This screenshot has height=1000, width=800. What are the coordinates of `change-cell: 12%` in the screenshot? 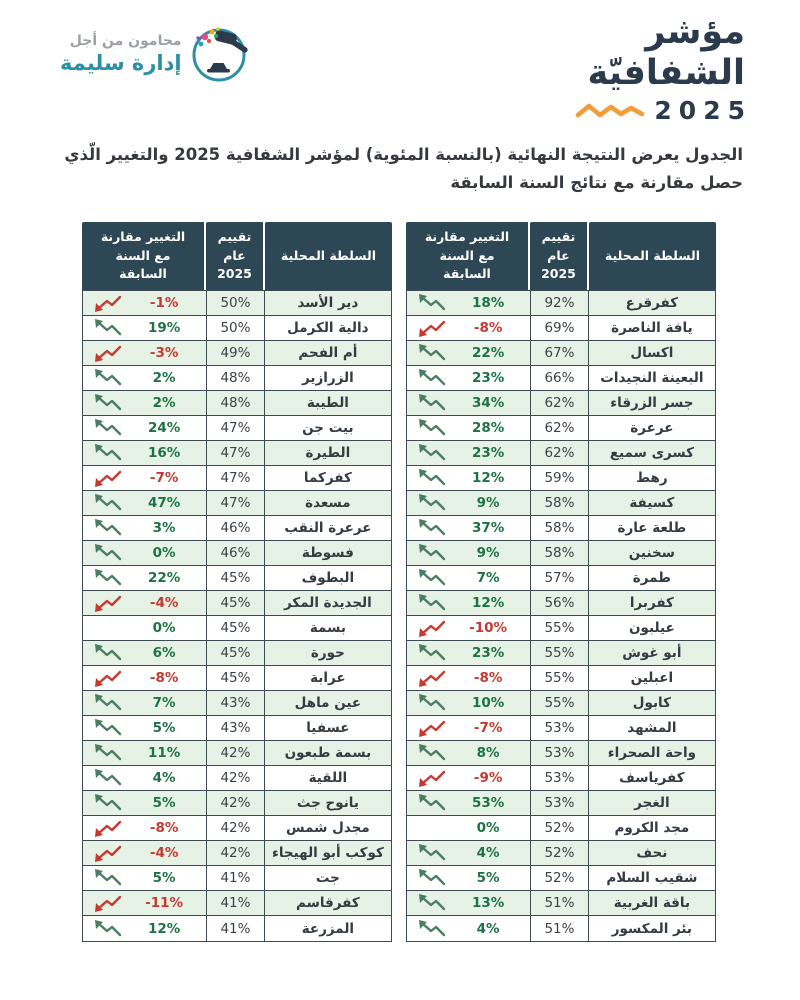 It's located at (468, 603).